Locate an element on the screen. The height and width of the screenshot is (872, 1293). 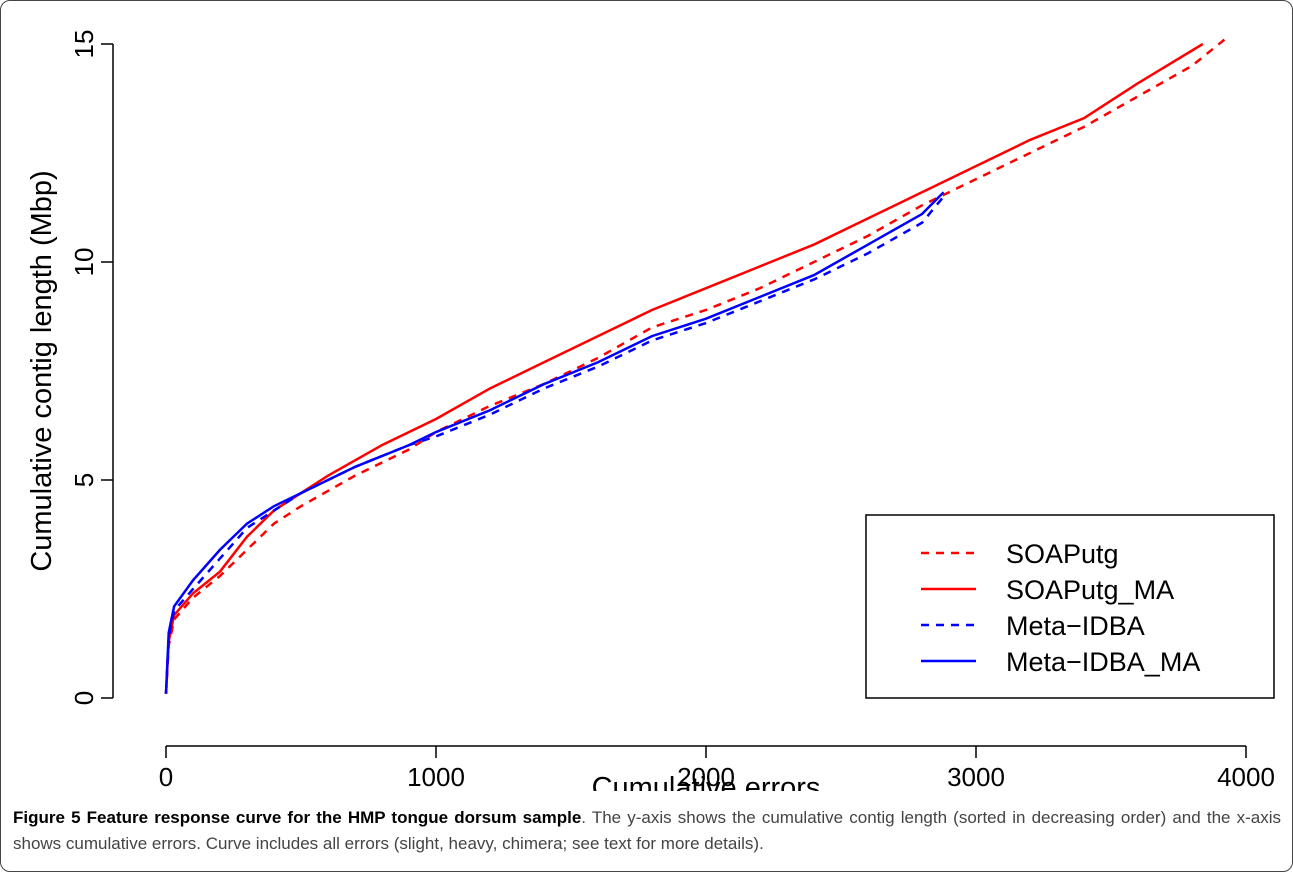
legend-label: SOAPutg is located at coordinates (1062, 554).